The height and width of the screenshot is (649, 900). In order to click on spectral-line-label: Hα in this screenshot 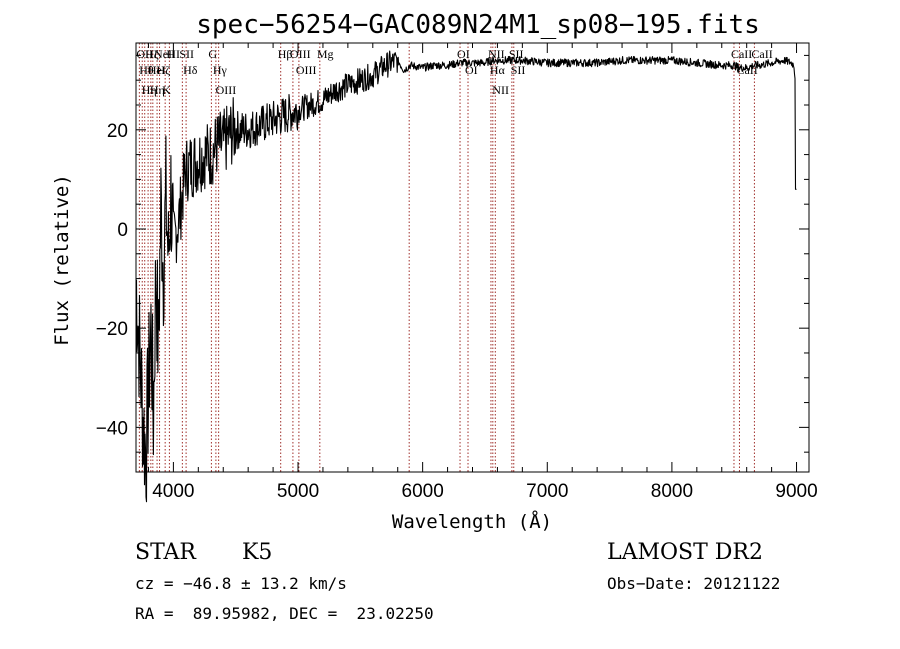, I will do `click(498, 70)`.